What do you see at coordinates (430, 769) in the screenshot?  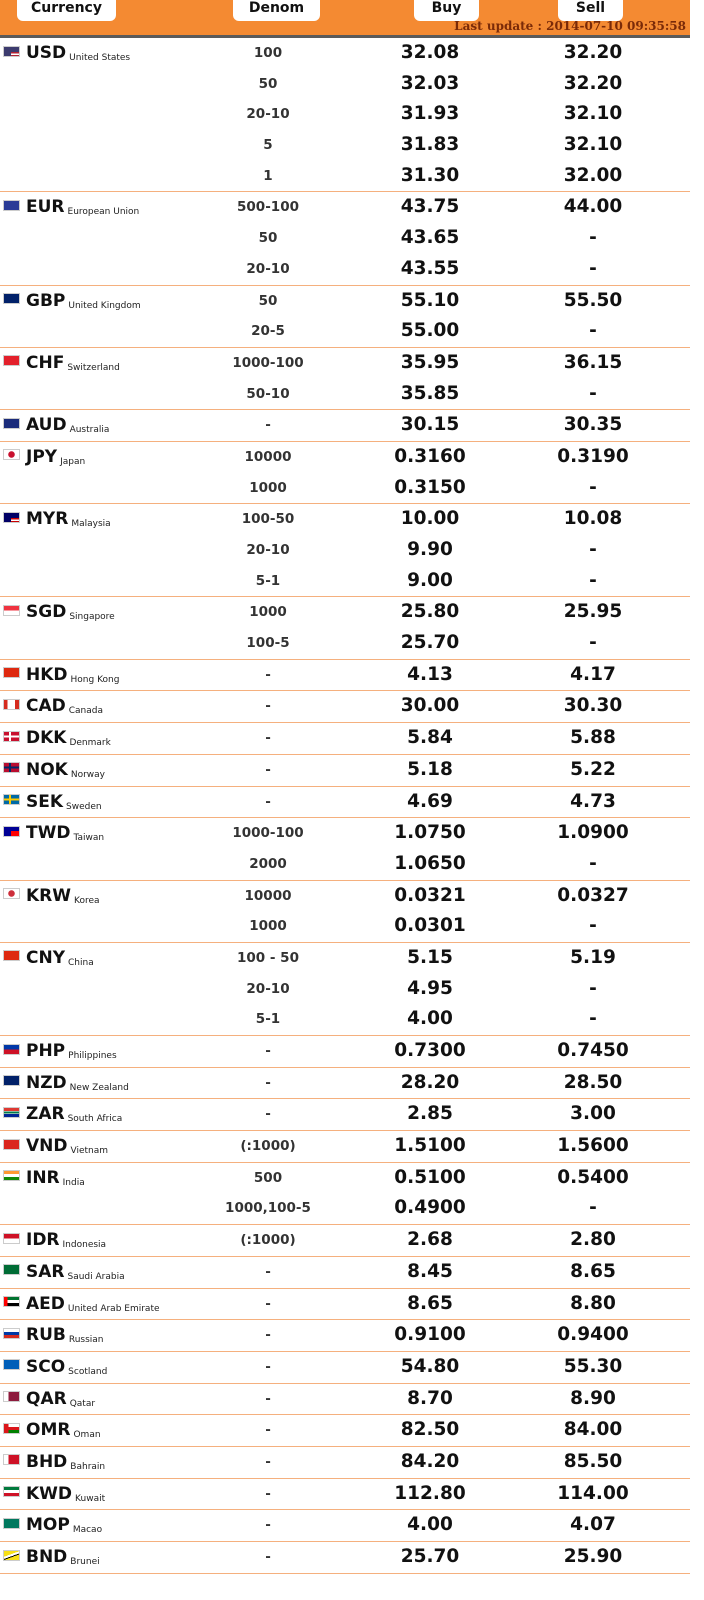 I see `buy-rate-cell: 5.18` at bounding box center [430, 769].